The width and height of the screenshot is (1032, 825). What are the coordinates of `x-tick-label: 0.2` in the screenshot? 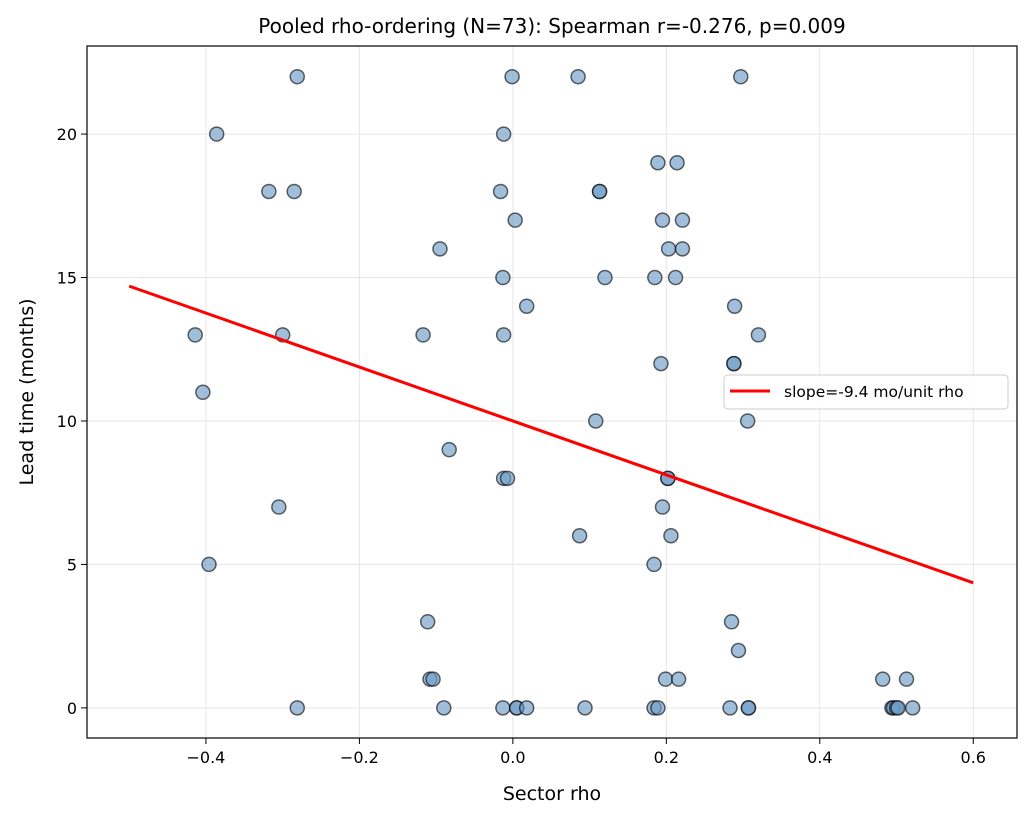 It's located at (666, 757).